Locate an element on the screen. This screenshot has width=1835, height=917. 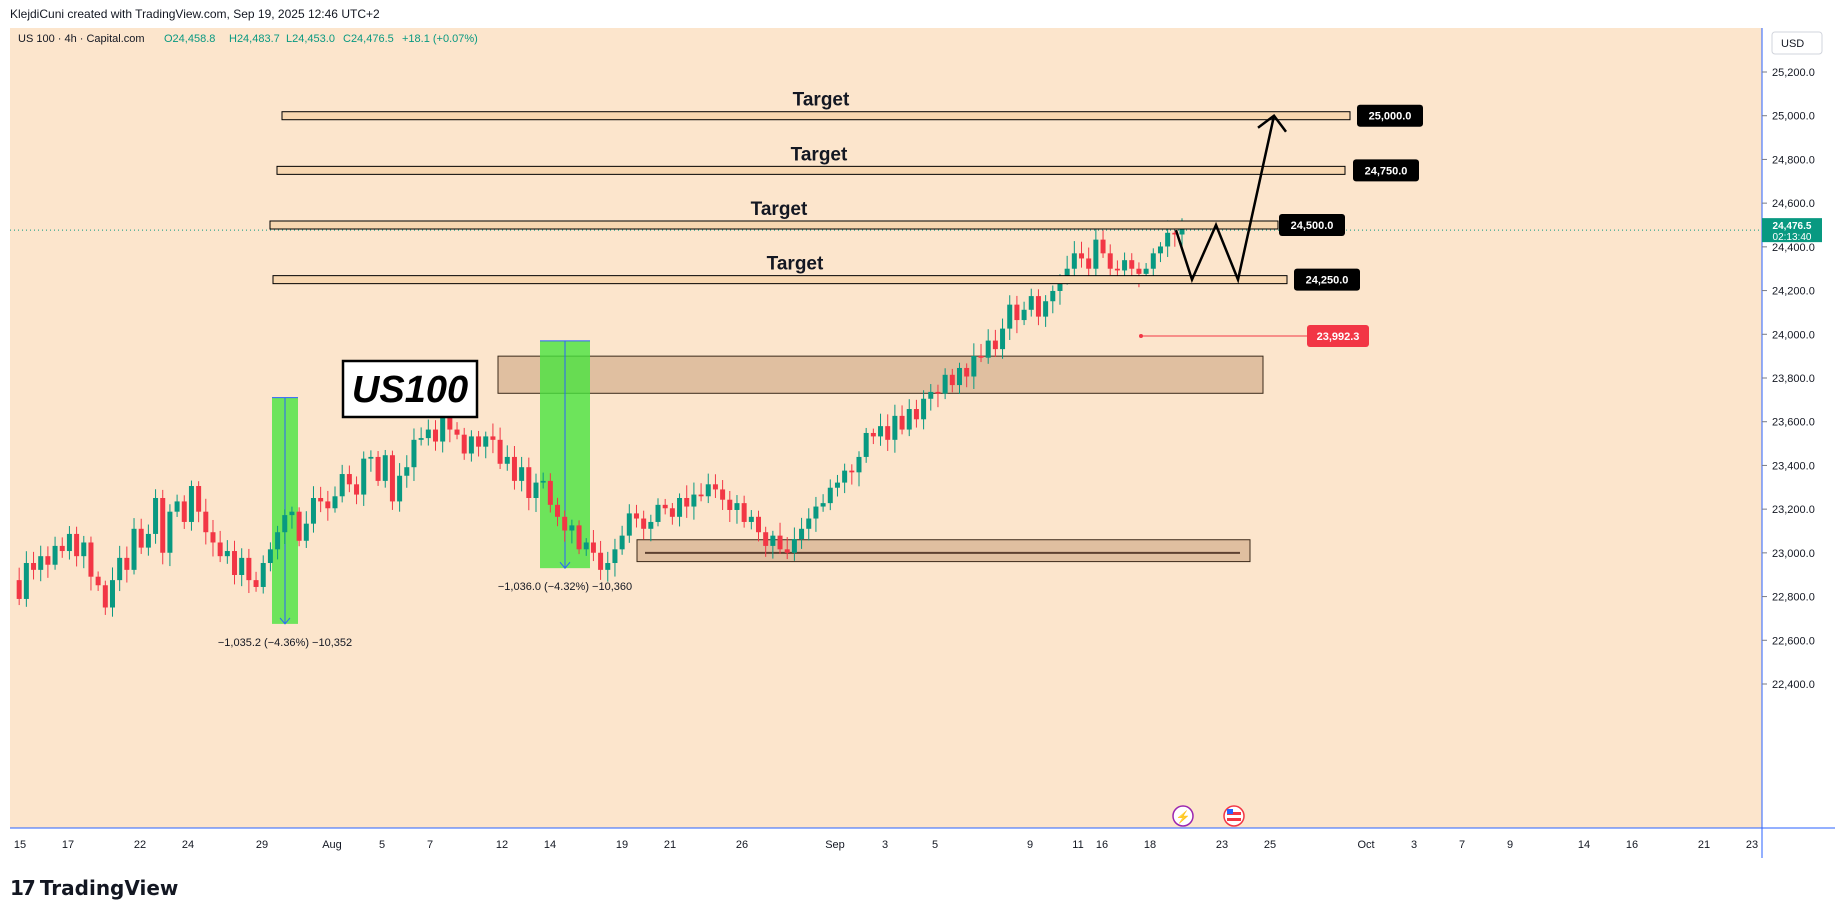
x-tick-label: 16 is located at coordinates (1632, 845).